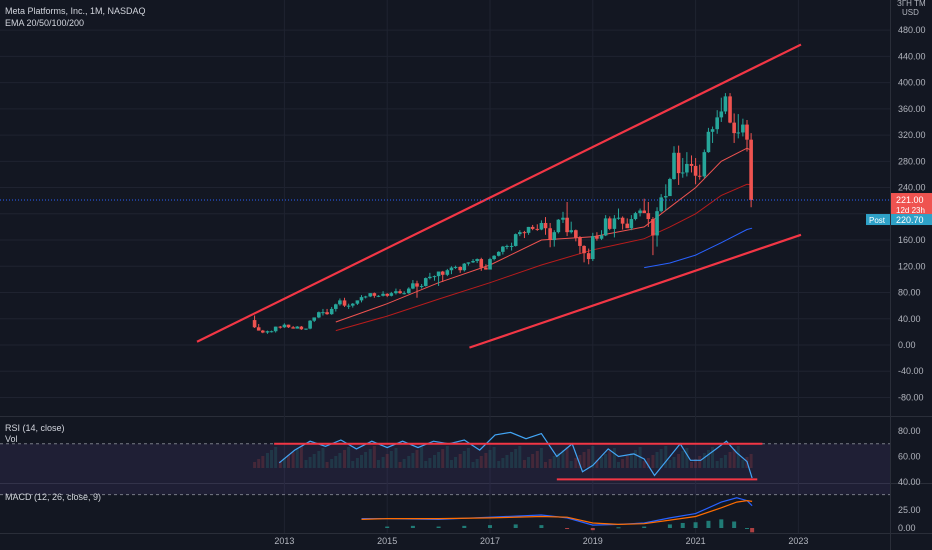 The height and width of the screenshot is (550, 932). What do you see at coordinates (798, 541) in the screenshot?
I see `time-tick-label: 2023` at bounding box center [798, 541].